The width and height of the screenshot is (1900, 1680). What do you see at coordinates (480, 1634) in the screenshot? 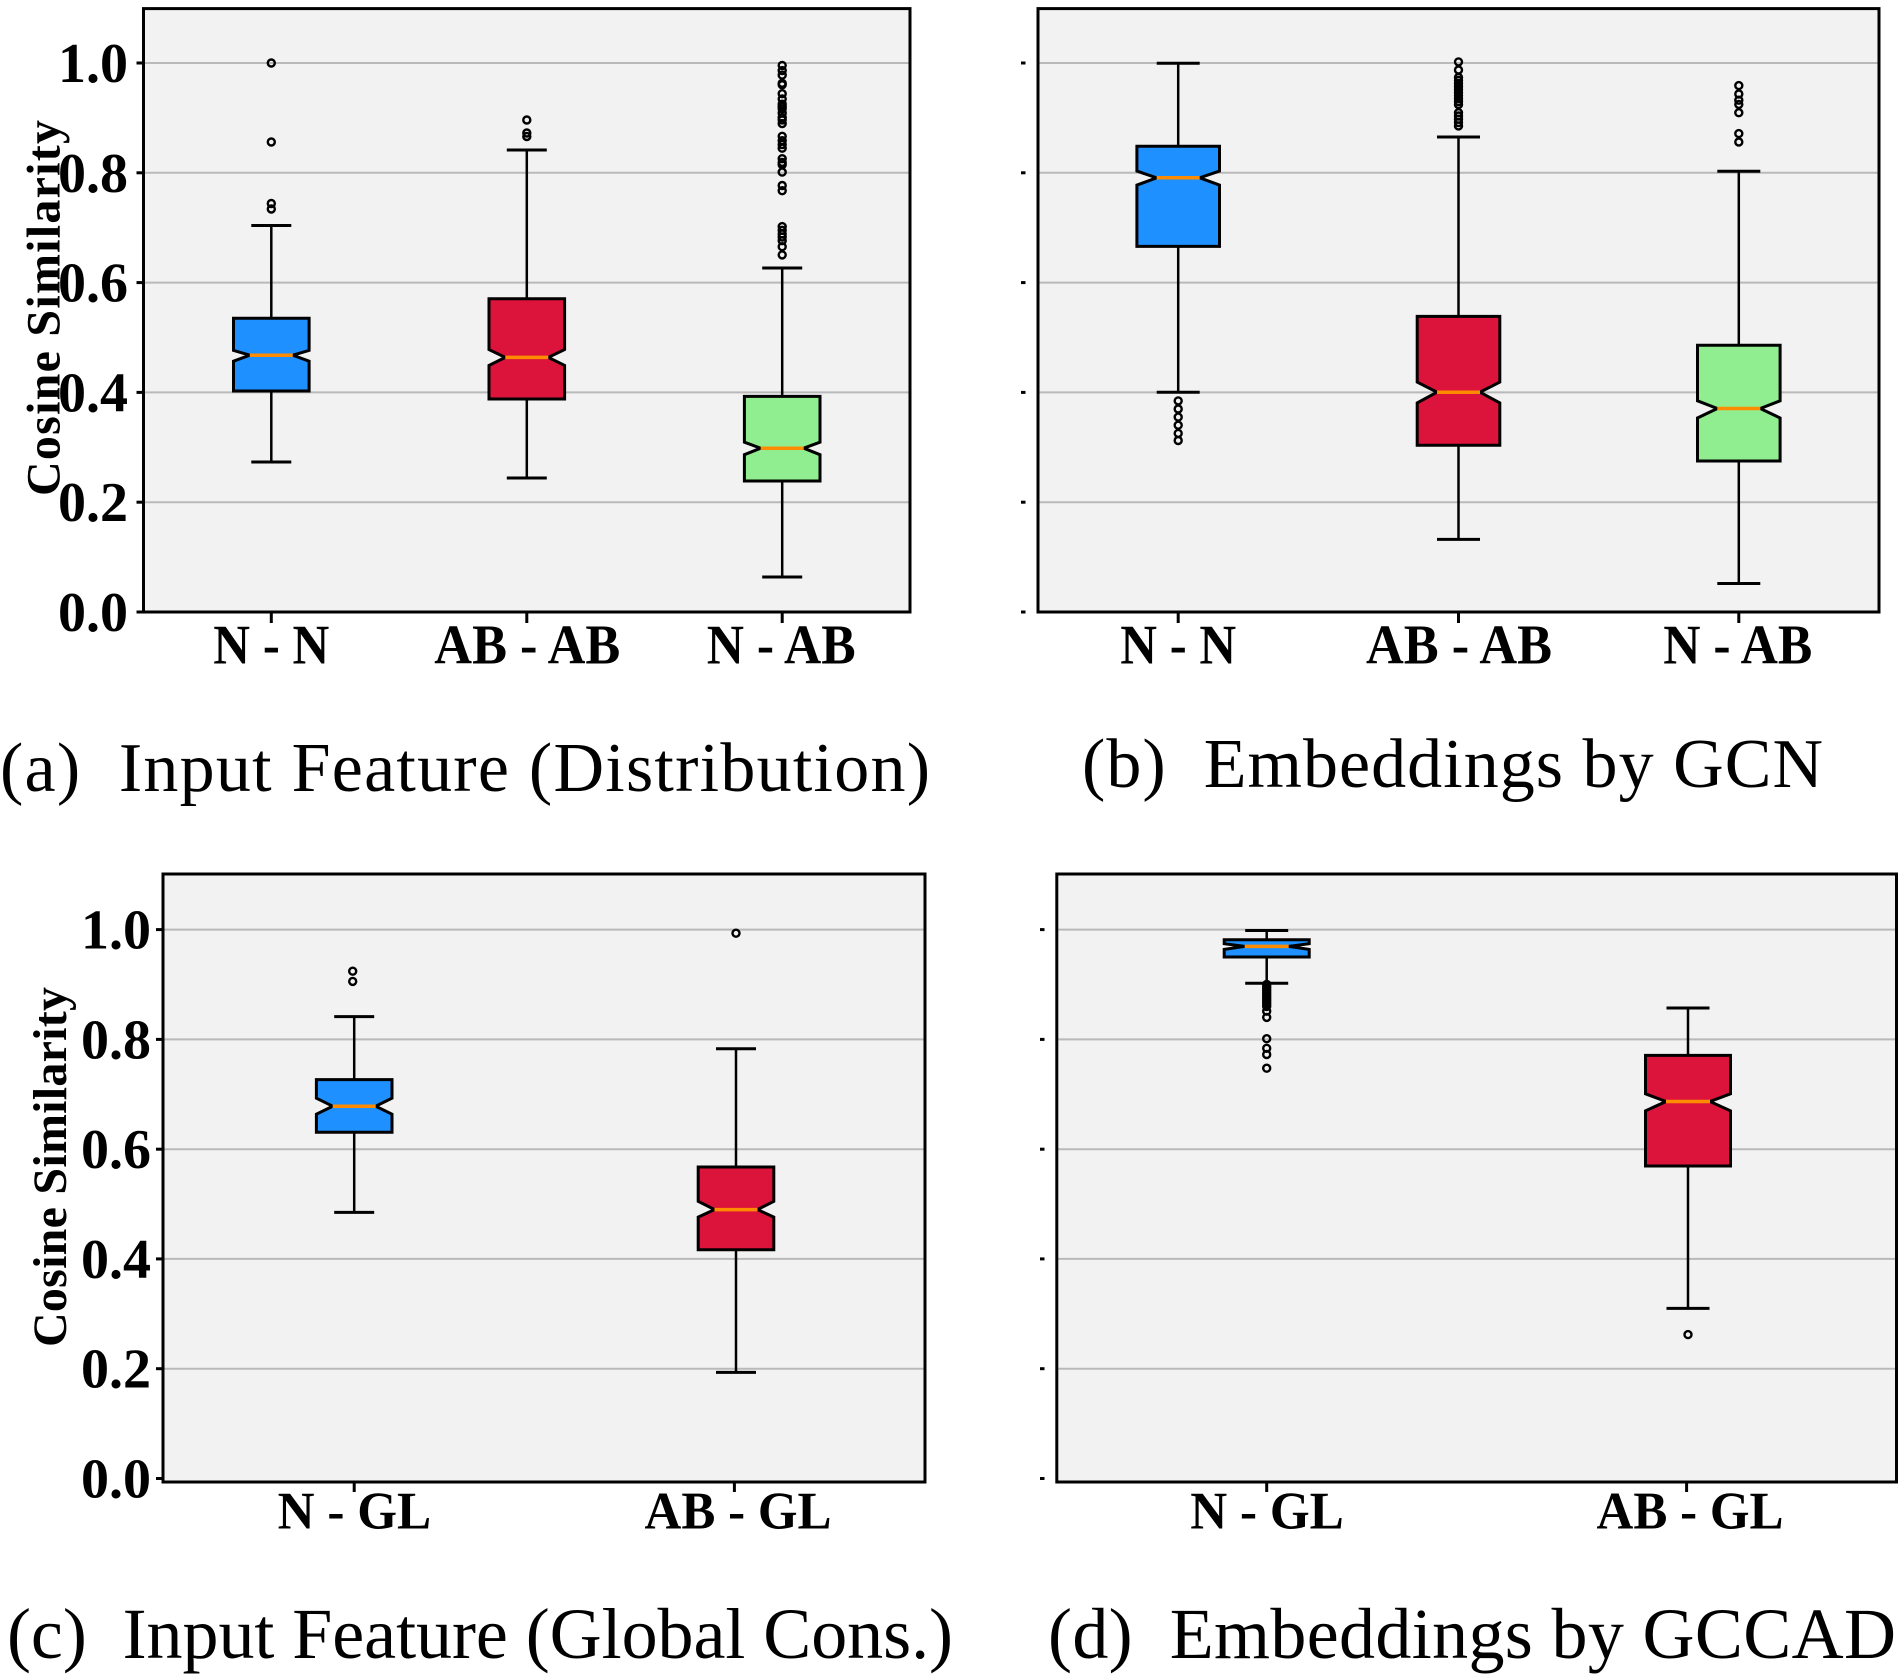
I see `svg-text:(c) Input Feature (Global Con: (c) Input Feature (Global Cons.)` at bounding box center [480, 1634].